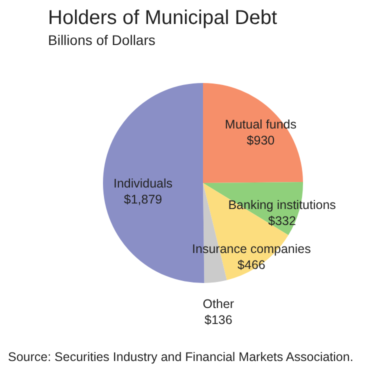 Image resolution: width=385 pixels, height=381 pixels. Describe the element at coordinates (143, 199) in the screenshot. I see `data-label: $1,879` at that location.